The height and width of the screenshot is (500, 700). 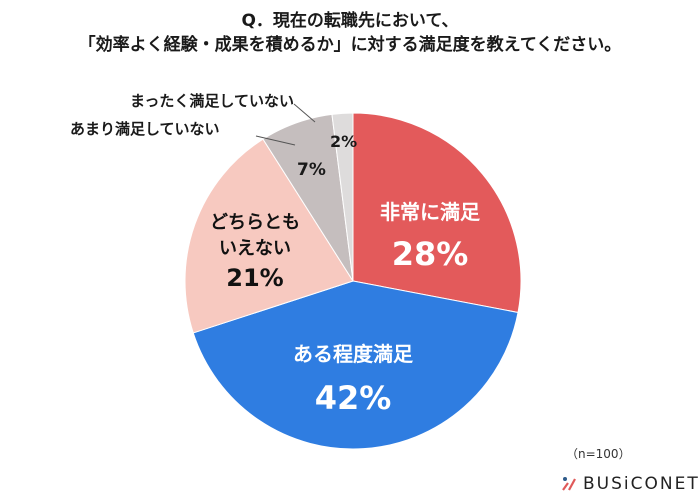 What do you see at coordinates (641, 484) in the screenshot?
I see `brand-name: BUSiCONET` at bounding box center [641, 484].